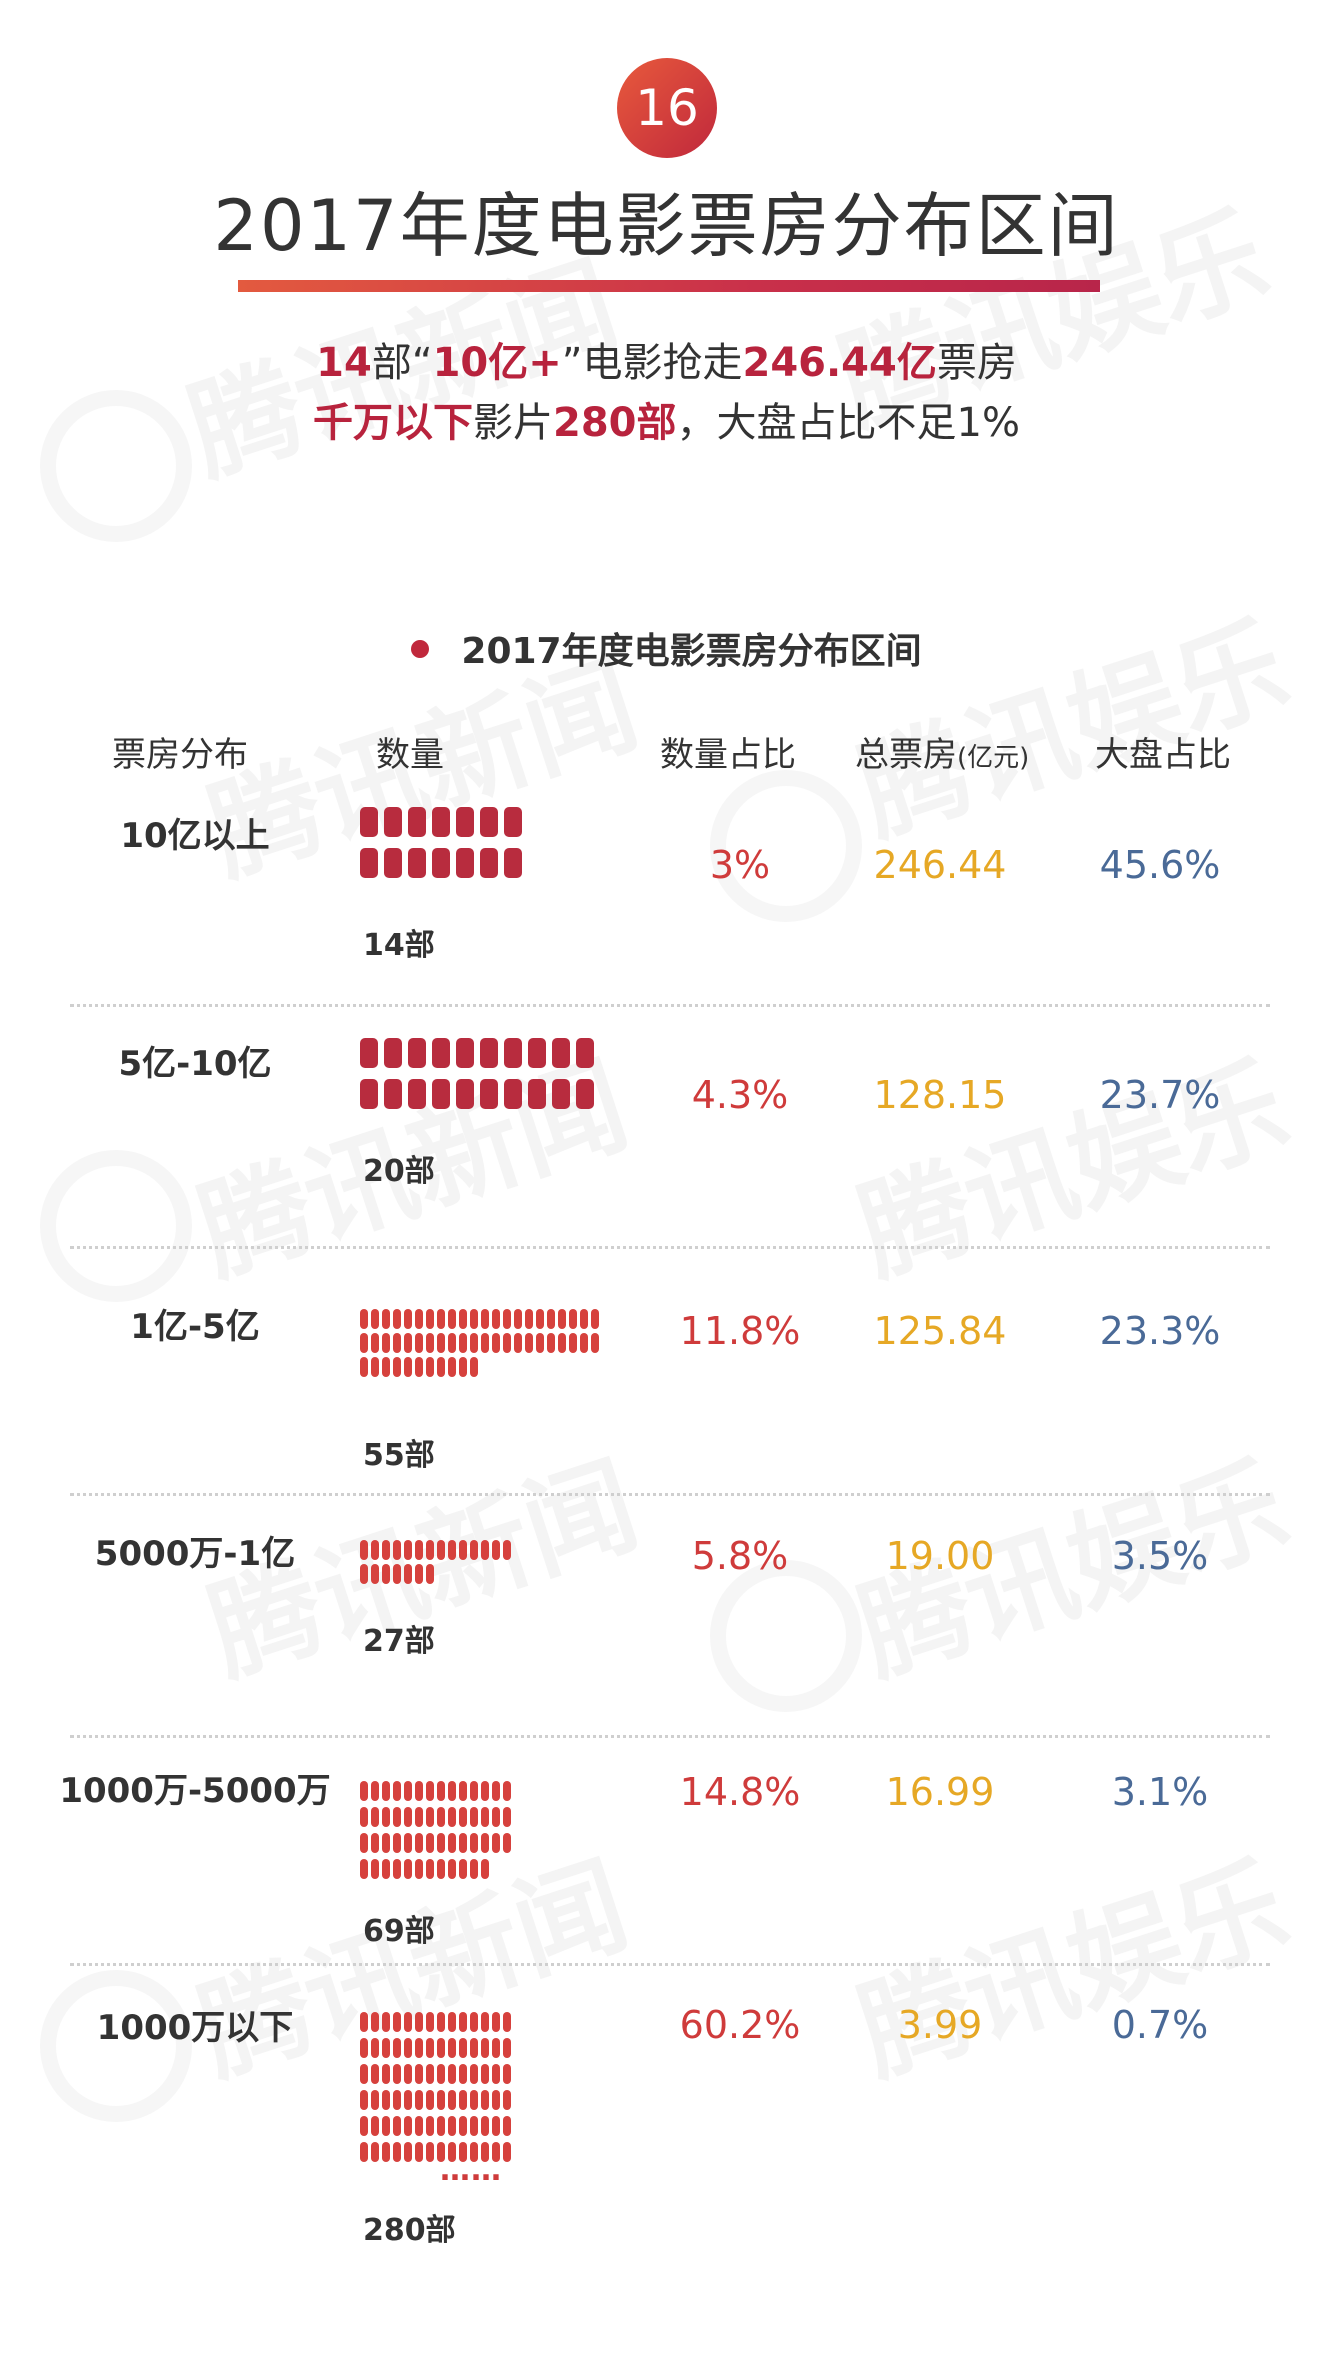 The height and width of the screenshot is (2371, 1333). What do you see at coordinates (786, 1636) in the screenshot?
I see `watermark-logo-icon` at bounding box center [786, 1636].